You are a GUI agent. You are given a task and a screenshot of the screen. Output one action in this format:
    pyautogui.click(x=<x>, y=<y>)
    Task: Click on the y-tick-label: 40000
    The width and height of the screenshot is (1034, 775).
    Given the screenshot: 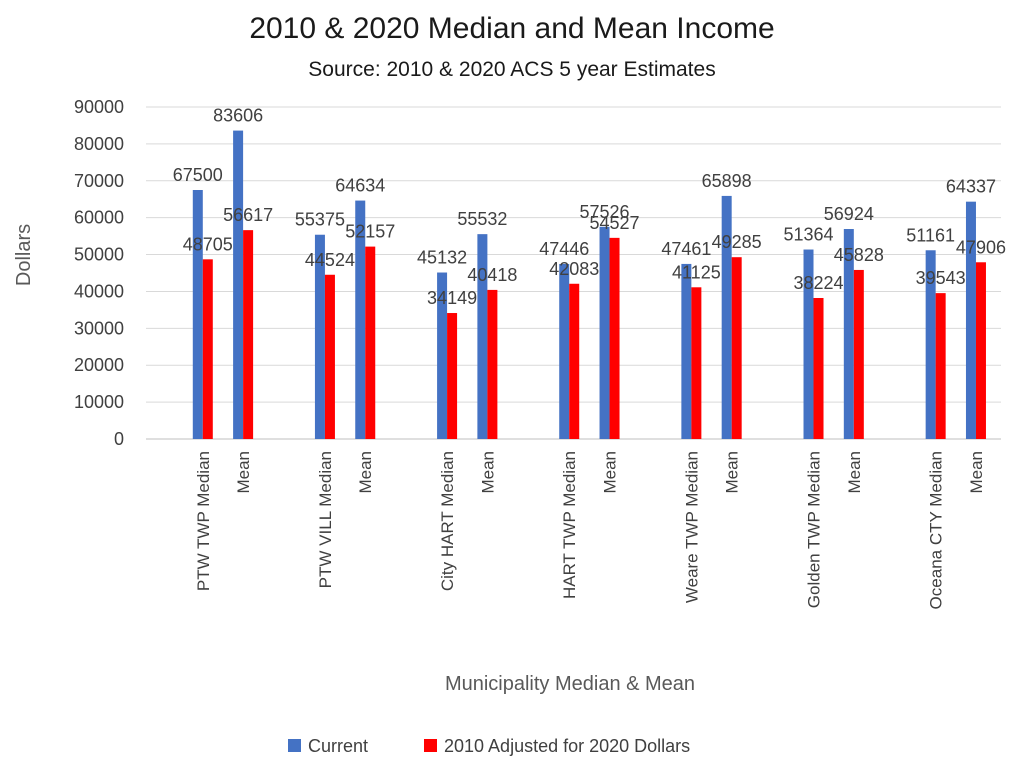 What is the action you would take?
    pyautogui.click(x=99, y=291)
    